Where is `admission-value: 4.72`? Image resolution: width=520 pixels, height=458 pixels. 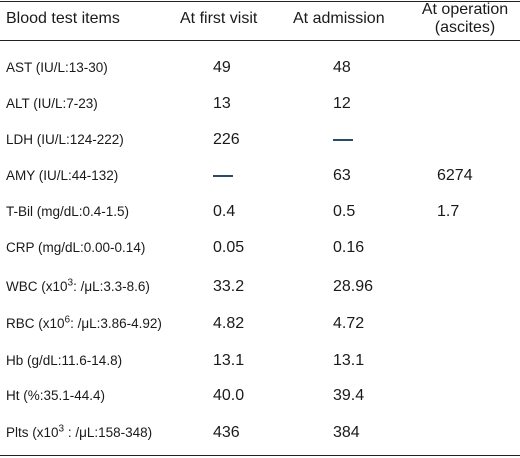 admission-value: 4.72 is located at coordinates (349, 323).